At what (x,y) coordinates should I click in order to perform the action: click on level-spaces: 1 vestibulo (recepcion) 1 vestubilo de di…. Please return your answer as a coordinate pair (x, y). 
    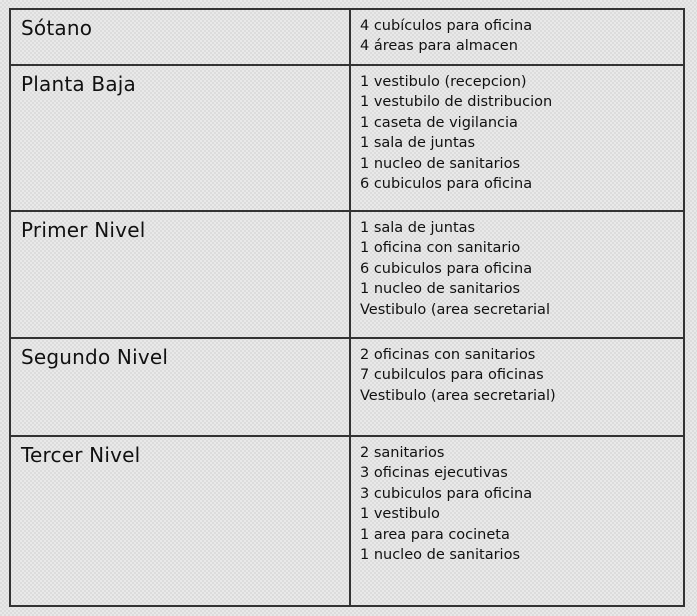
    Looking at the image, I should click on (517, 138).